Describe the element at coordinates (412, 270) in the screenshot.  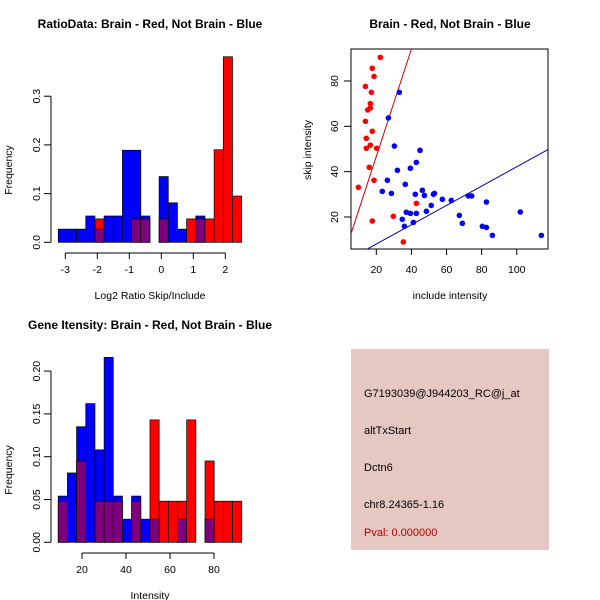
I see `scatter-x-tick-label: 40` at that location.